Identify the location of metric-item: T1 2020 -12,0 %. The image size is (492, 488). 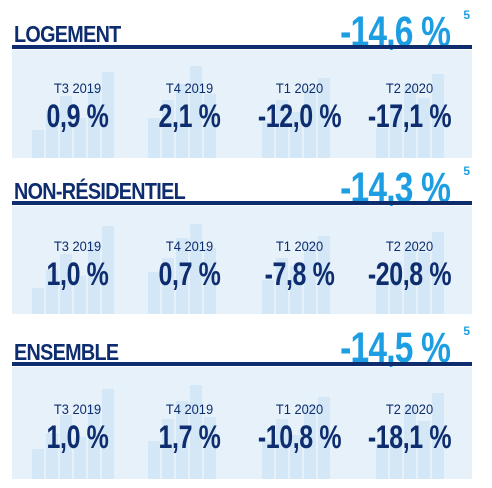
(299, 107).